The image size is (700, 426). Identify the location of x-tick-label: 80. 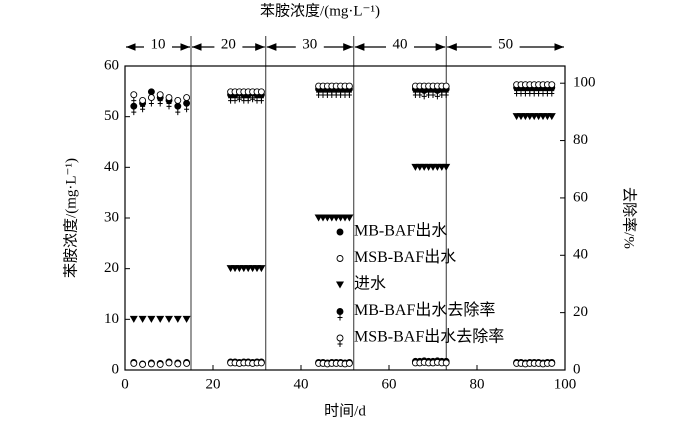
(477, 384).